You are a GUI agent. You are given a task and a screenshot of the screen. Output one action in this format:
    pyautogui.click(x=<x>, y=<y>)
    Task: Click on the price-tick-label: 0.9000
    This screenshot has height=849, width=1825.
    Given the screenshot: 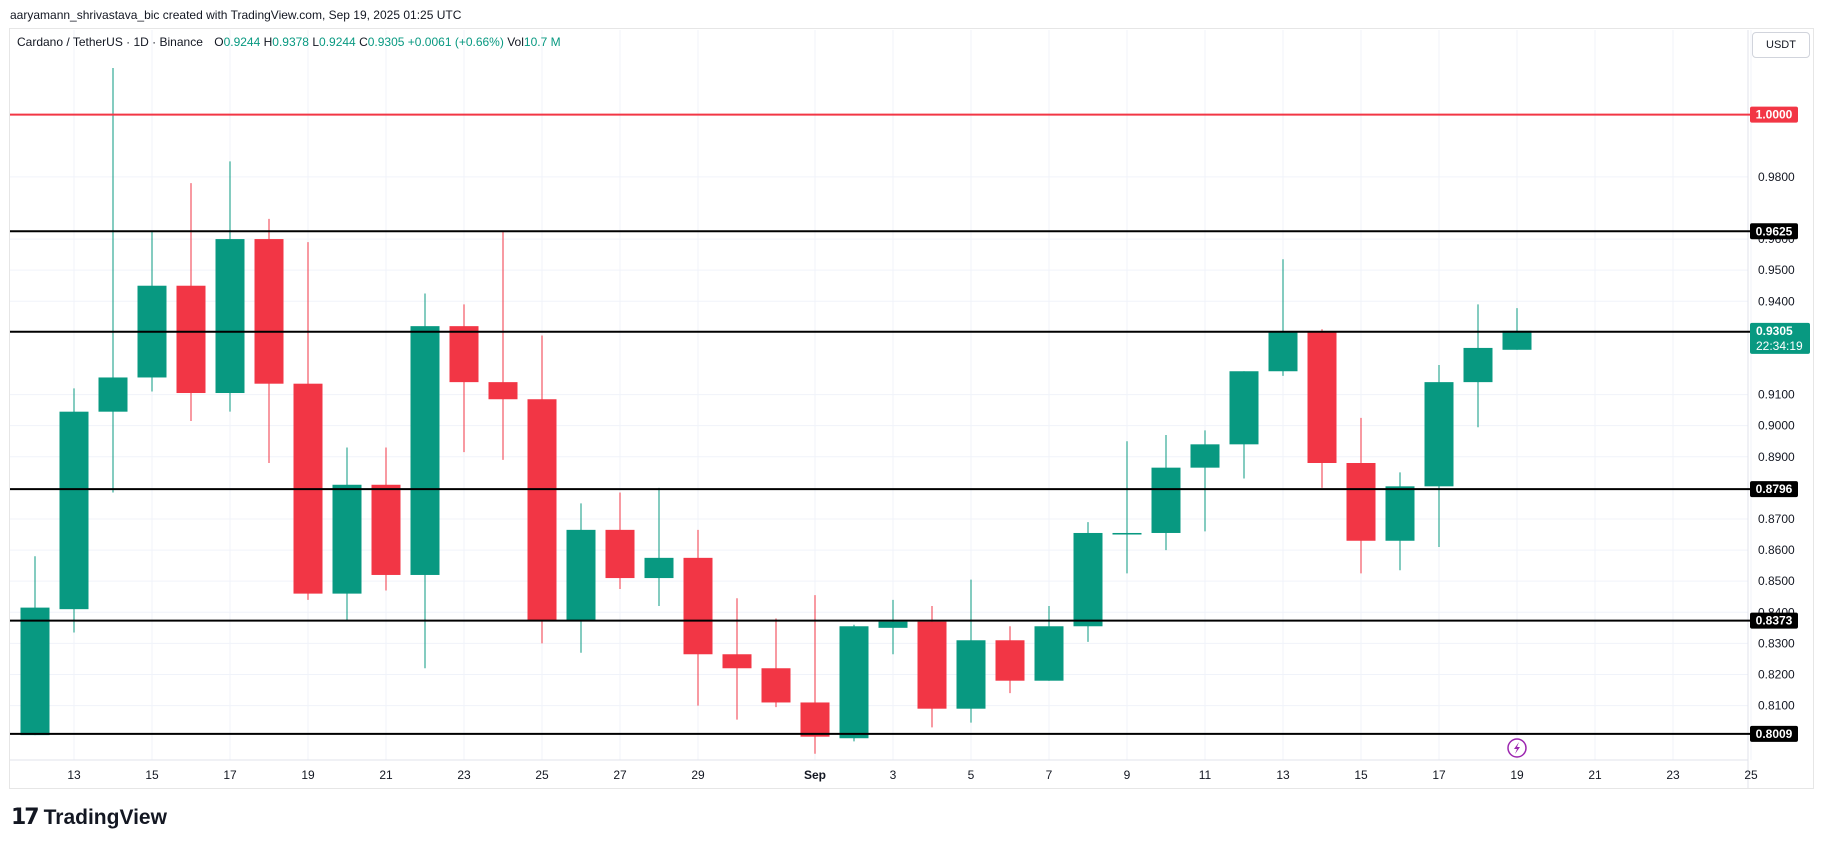 What is the action you would take?
    pyautogui.click(x=1776, y=426)
    